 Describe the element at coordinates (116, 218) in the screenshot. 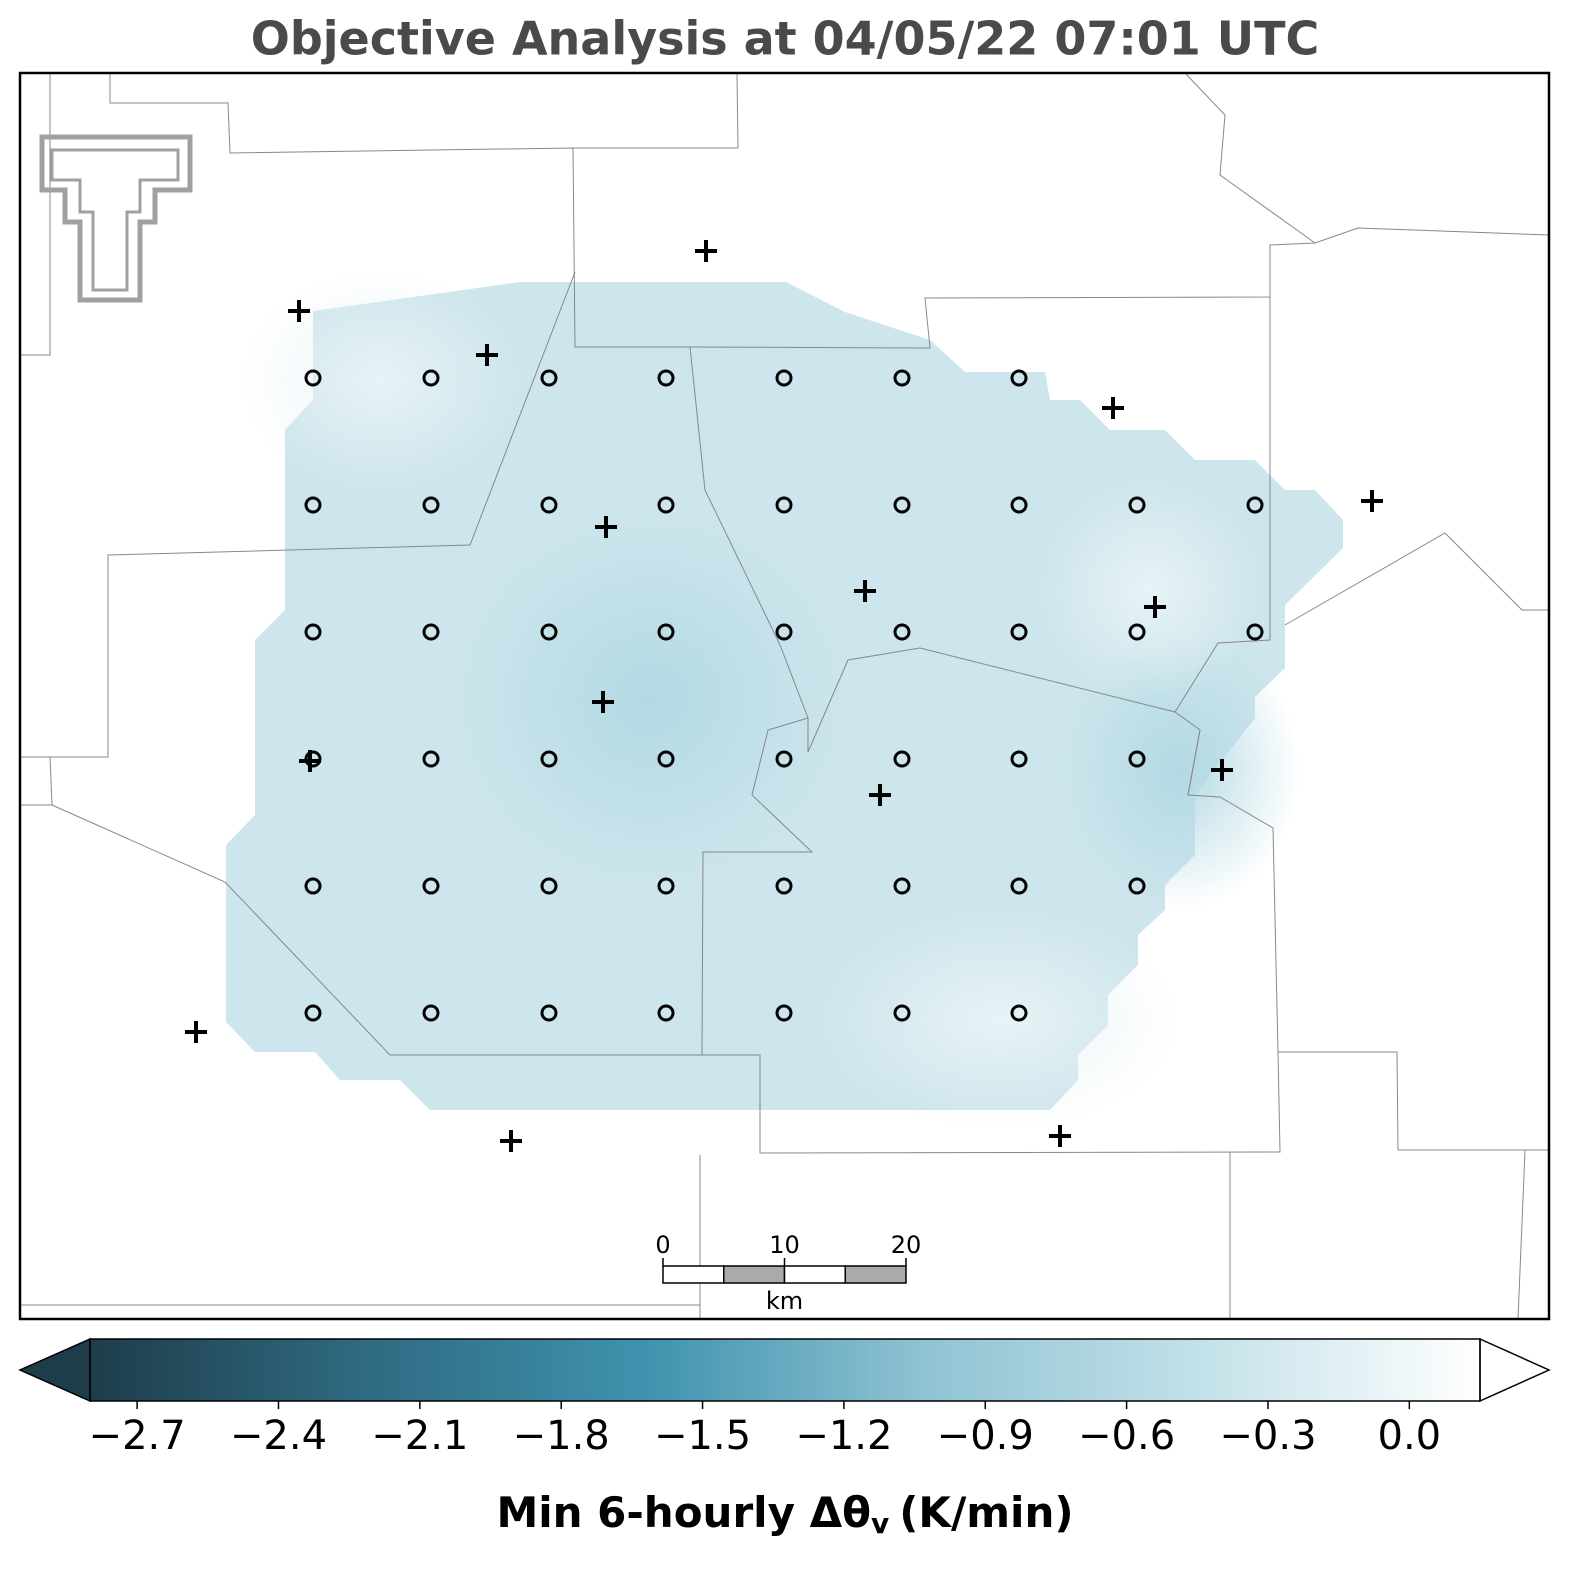

I see `logo` at that location.